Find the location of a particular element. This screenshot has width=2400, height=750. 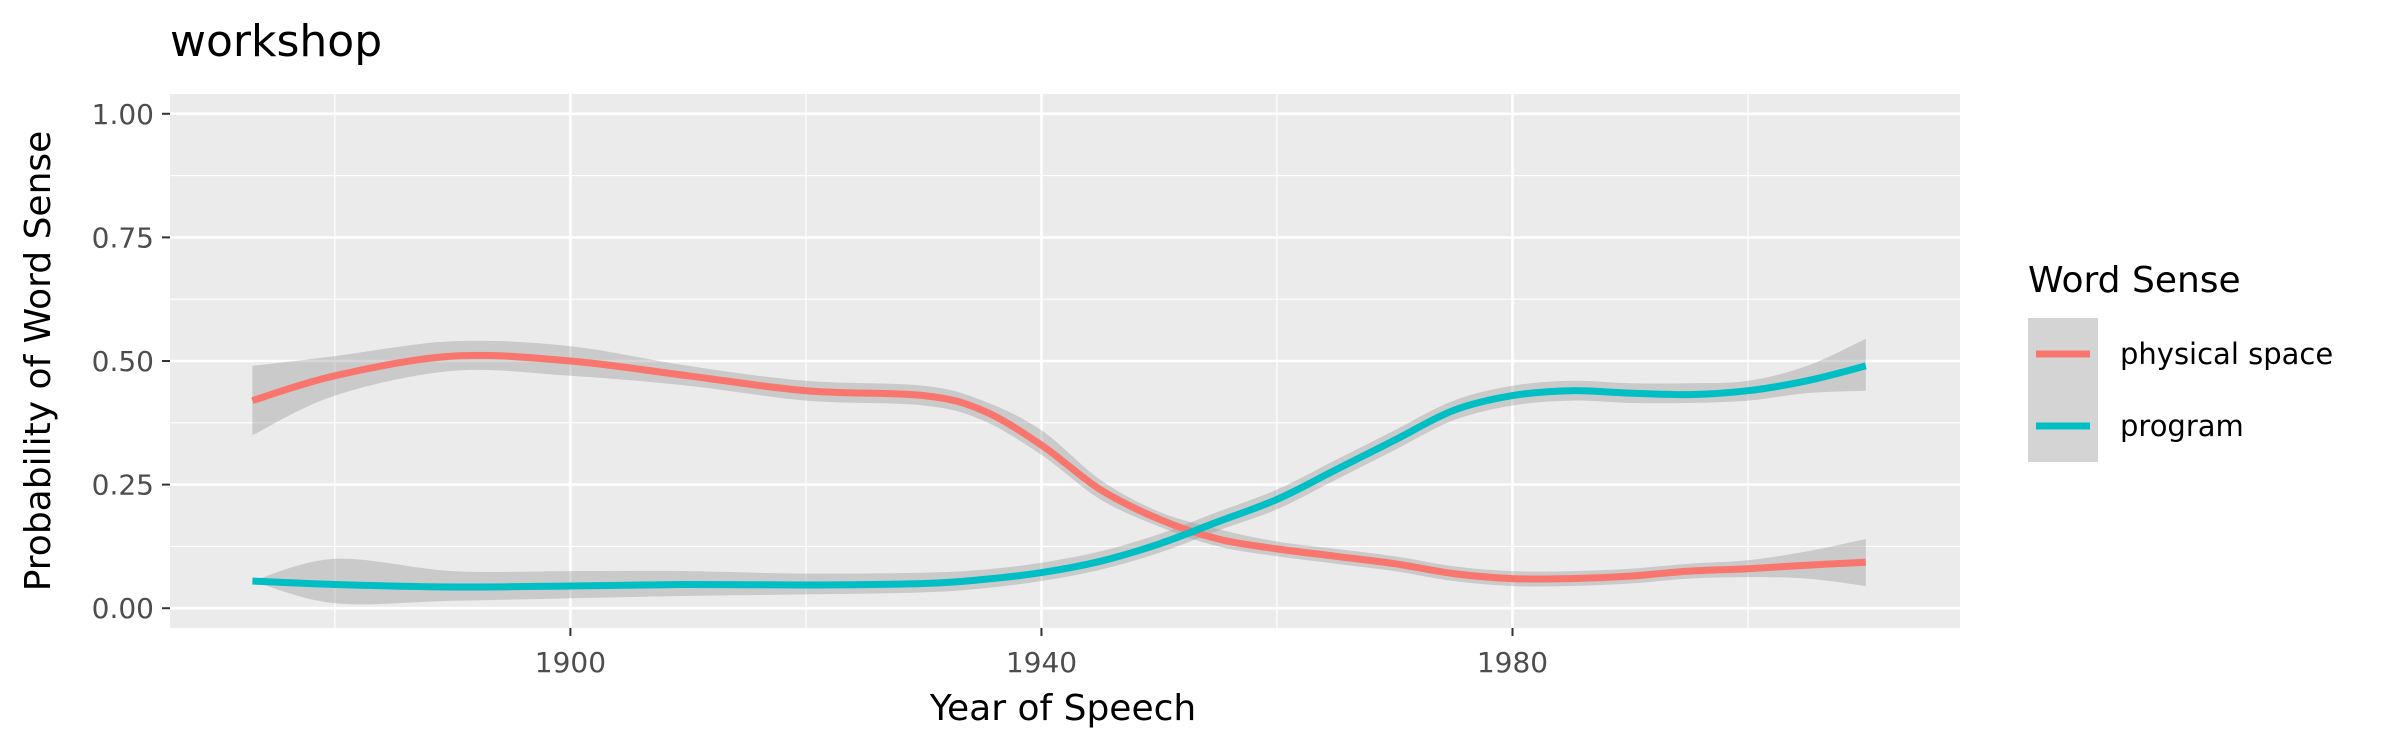

x-tick-label: 1980 is located at coordinates (1512, 662).